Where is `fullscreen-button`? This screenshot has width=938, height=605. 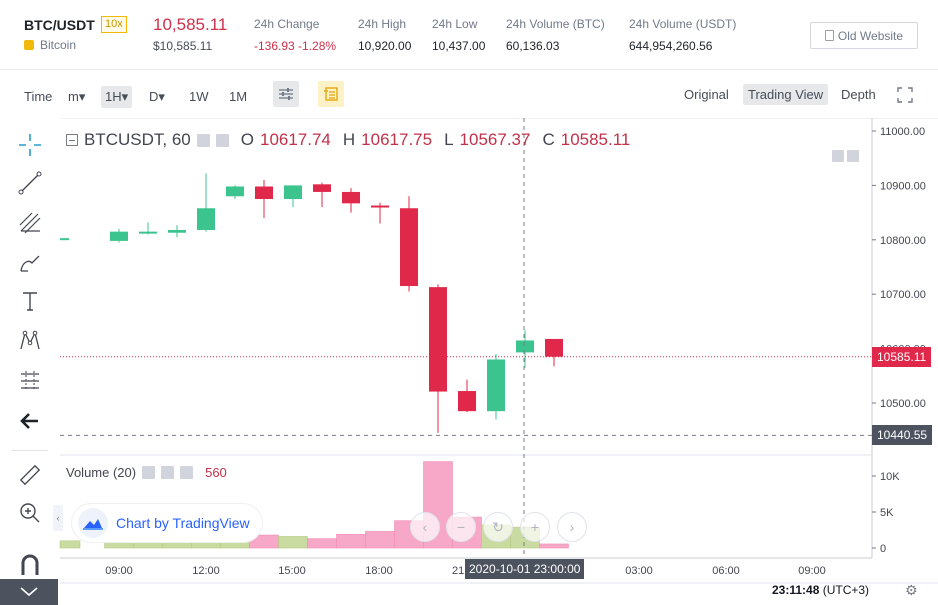 fullscreen-button is located at coordinates (905, 97).